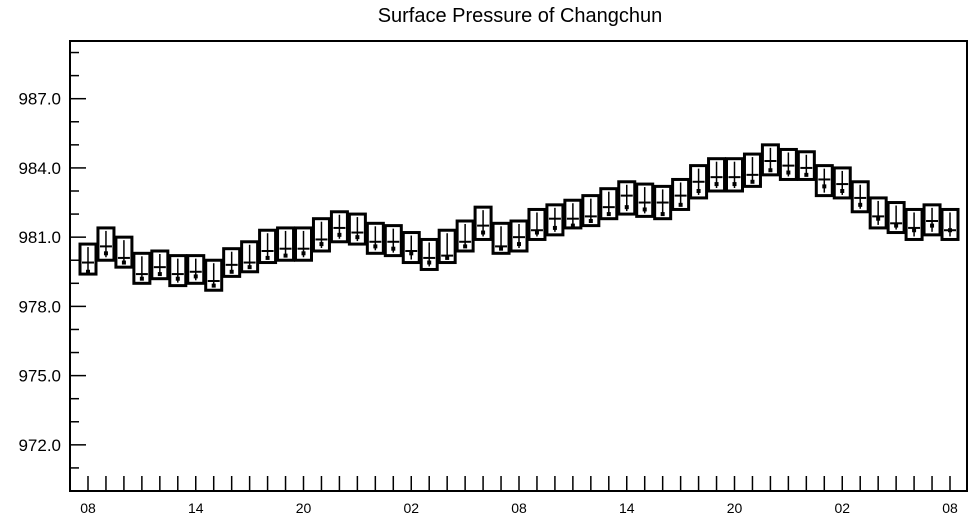  I want to click on chart-title: Surface Pressure of Changchun, so click(520, 16).